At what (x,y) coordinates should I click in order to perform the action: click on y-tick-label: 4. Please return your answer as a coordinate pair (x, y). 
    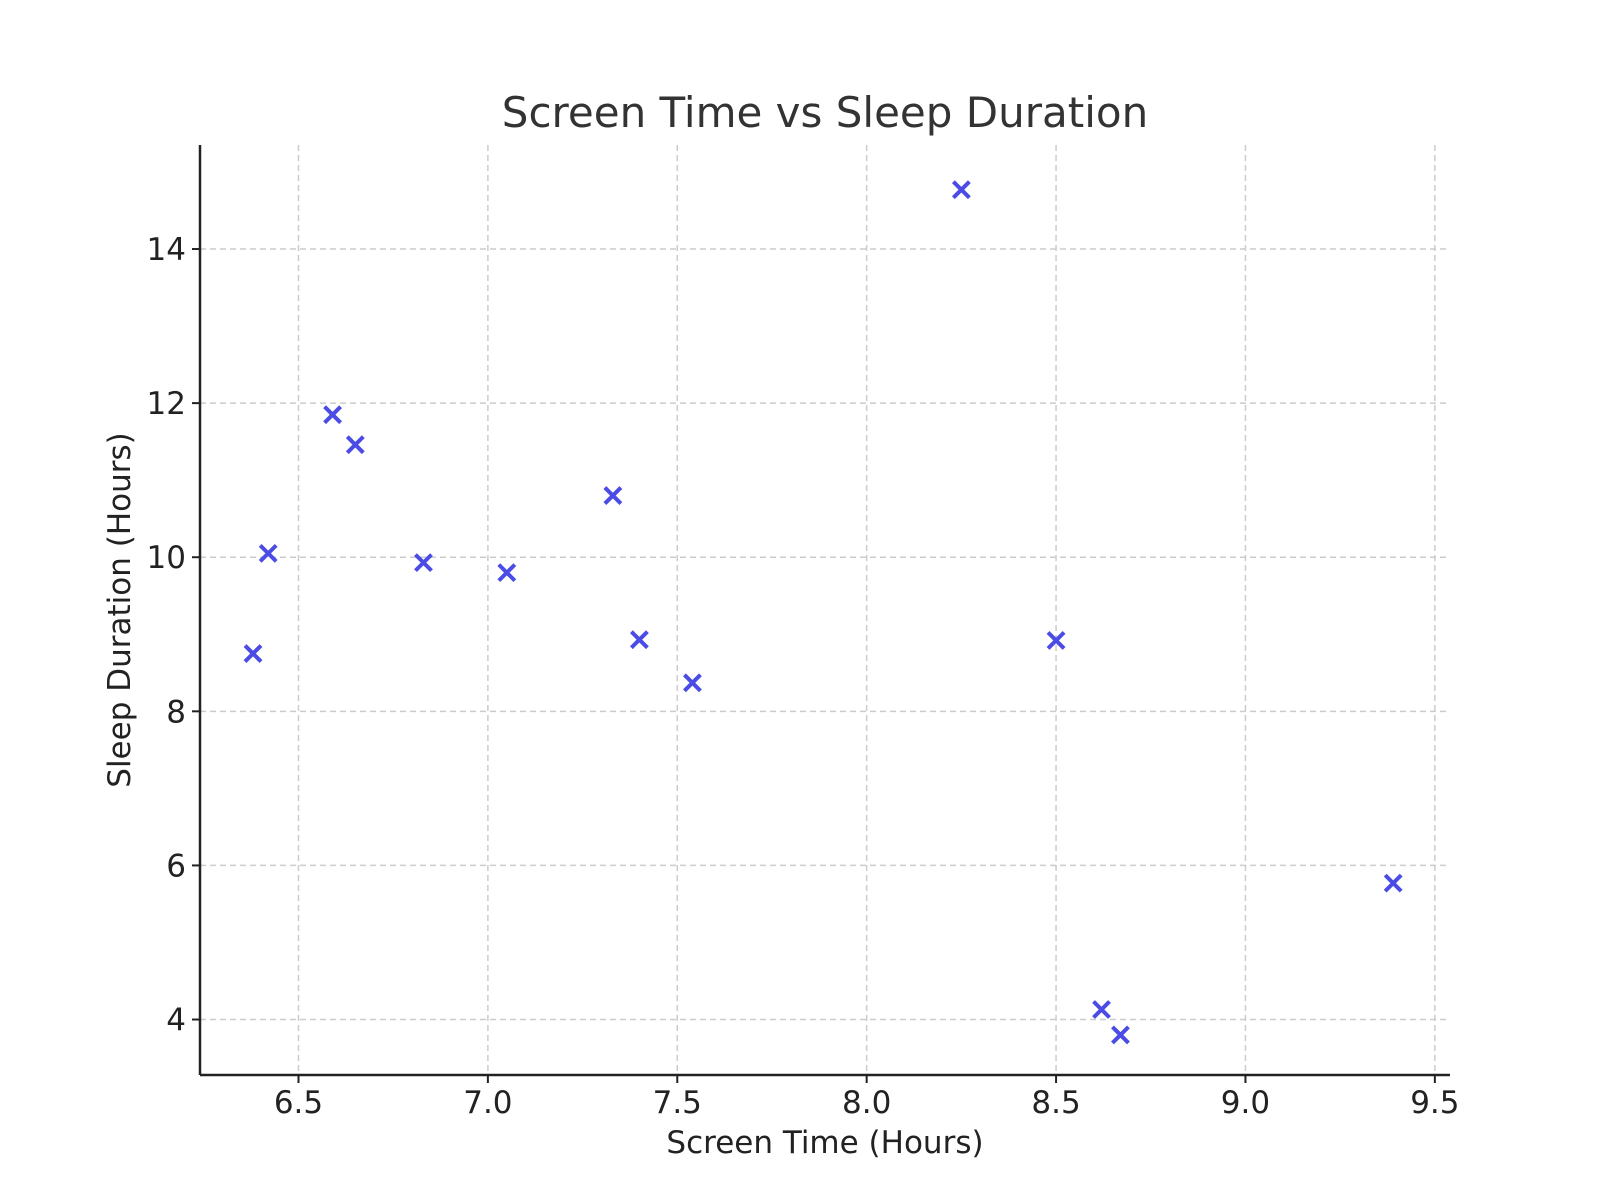
    Looking at the image, I should click on (176, 1021).